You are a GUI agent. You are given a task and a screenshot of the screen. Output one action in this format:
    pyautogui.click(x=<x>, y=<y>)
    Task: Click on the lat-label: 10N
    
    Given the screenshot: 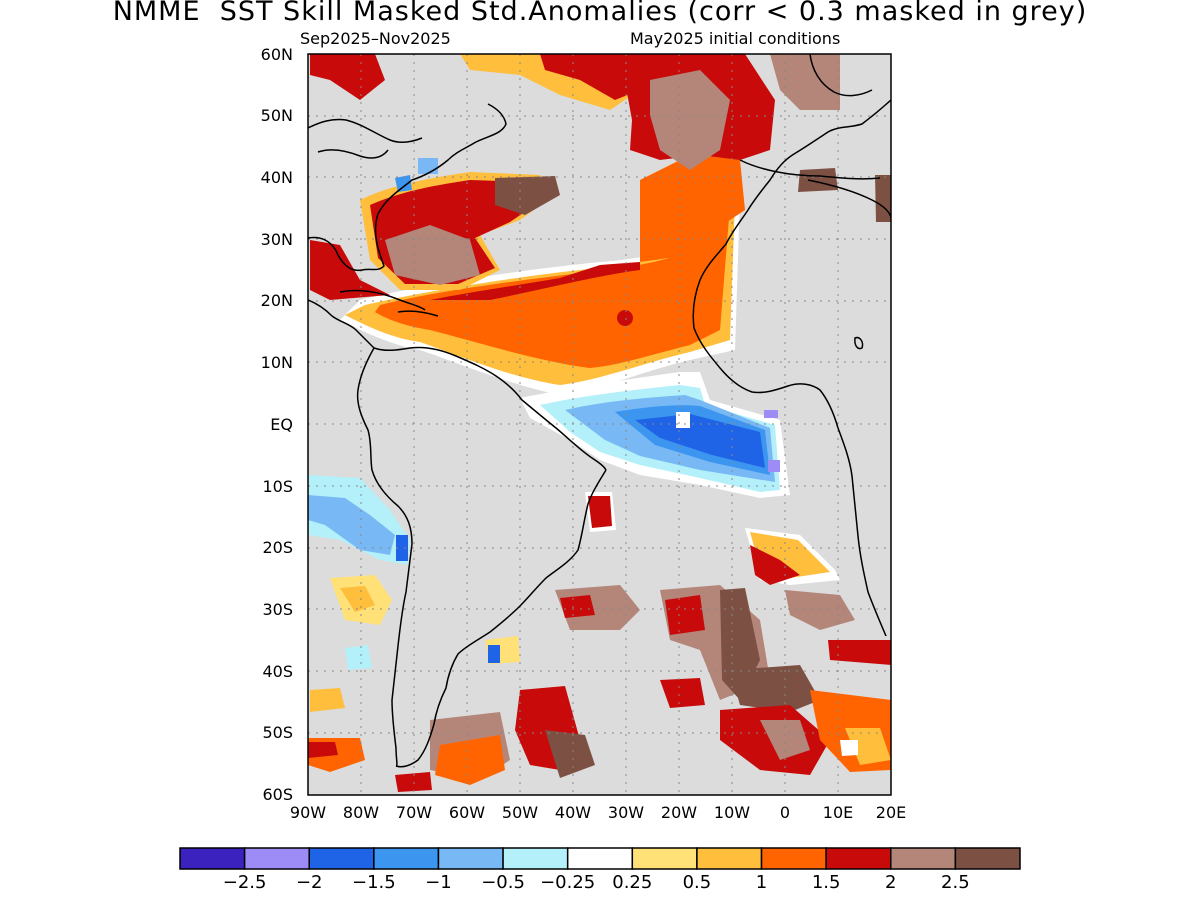 What is the action you would take?
    pyautogui.click(x=276, y=362)
    